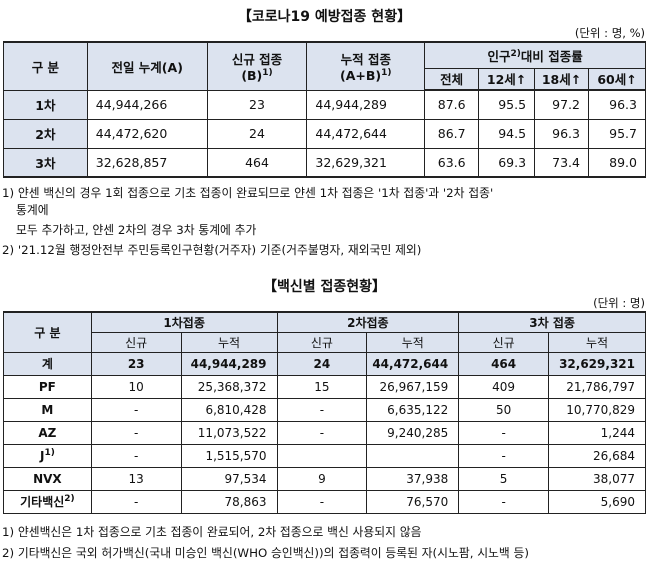 The width and height of the screenshot is (649, 578). I want to click on vaccine-name: AZ, so click(47, 432).